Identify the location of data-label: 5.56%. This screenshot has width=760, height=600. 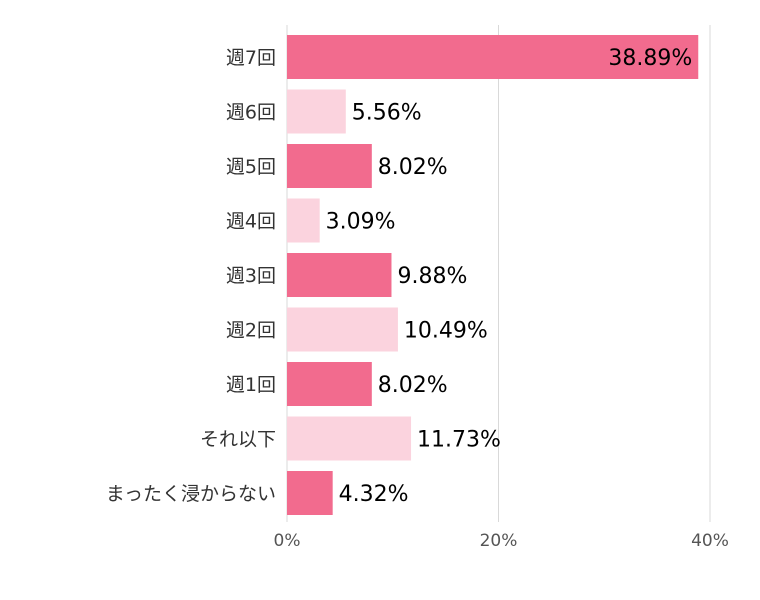
(387, 113).